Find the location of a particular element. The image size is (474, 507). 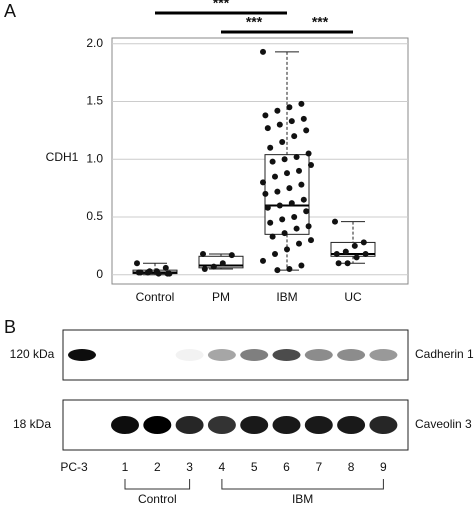

lane-label: 1 is located at coordinates (125, 467).